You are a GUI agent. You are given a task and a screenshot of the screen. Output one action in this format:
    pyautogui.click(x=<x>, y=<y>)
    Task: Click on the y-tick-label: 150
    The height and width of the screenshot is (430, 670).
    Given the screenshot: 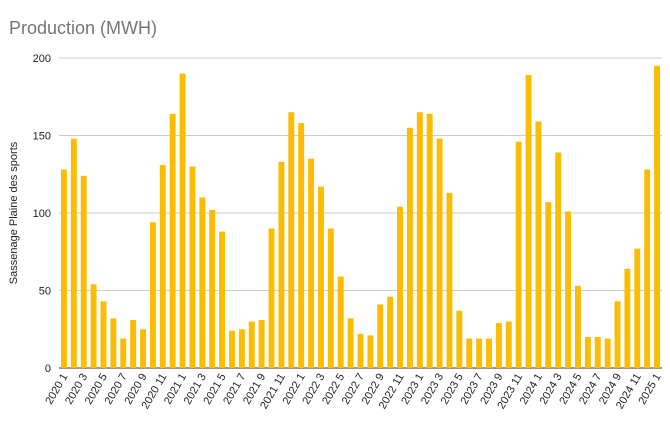 What is the action you would take?
    pyautogui.click(x=42, y=137)
    